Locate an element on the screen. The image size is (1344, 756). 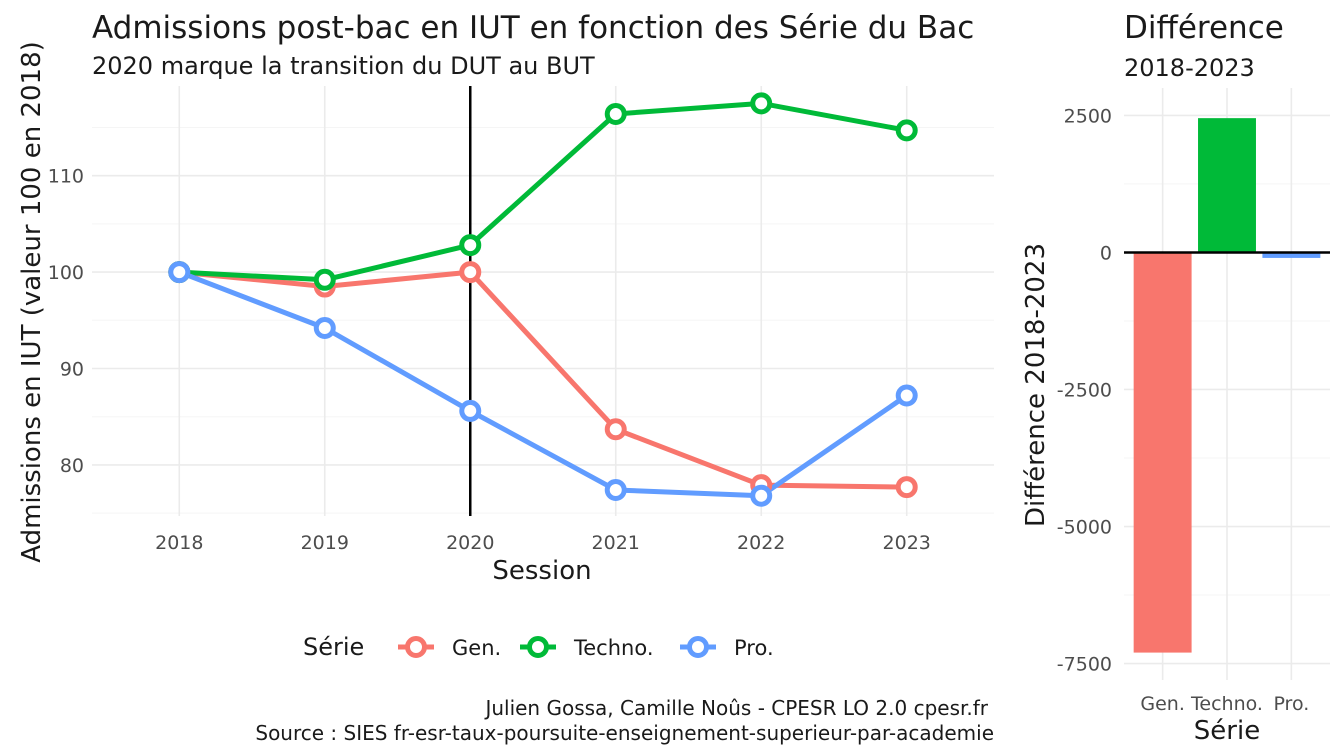
bar-pro is located at coordinates (1291, 255).